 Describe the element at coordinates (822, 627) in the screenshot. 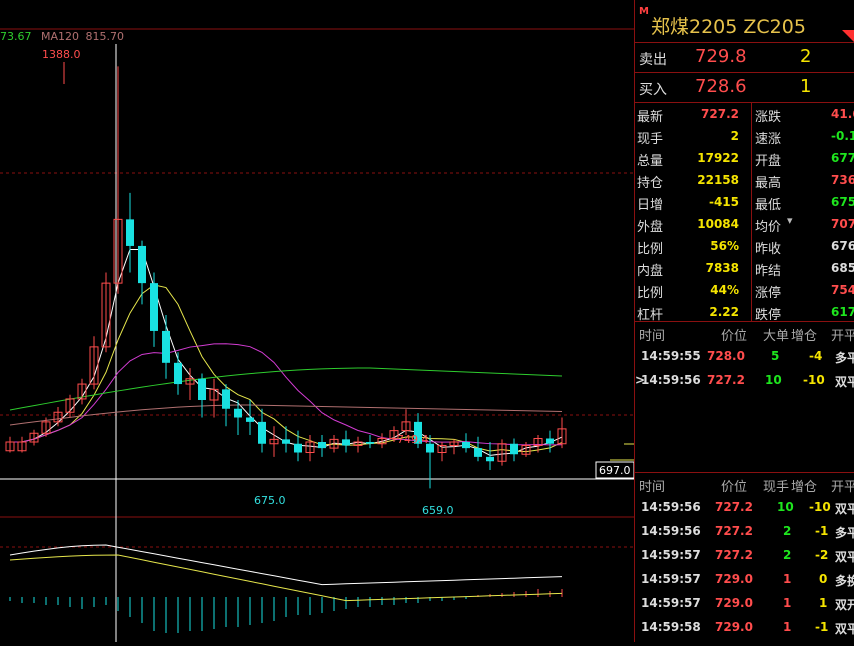

I see `tick-chg: -1` at that location.